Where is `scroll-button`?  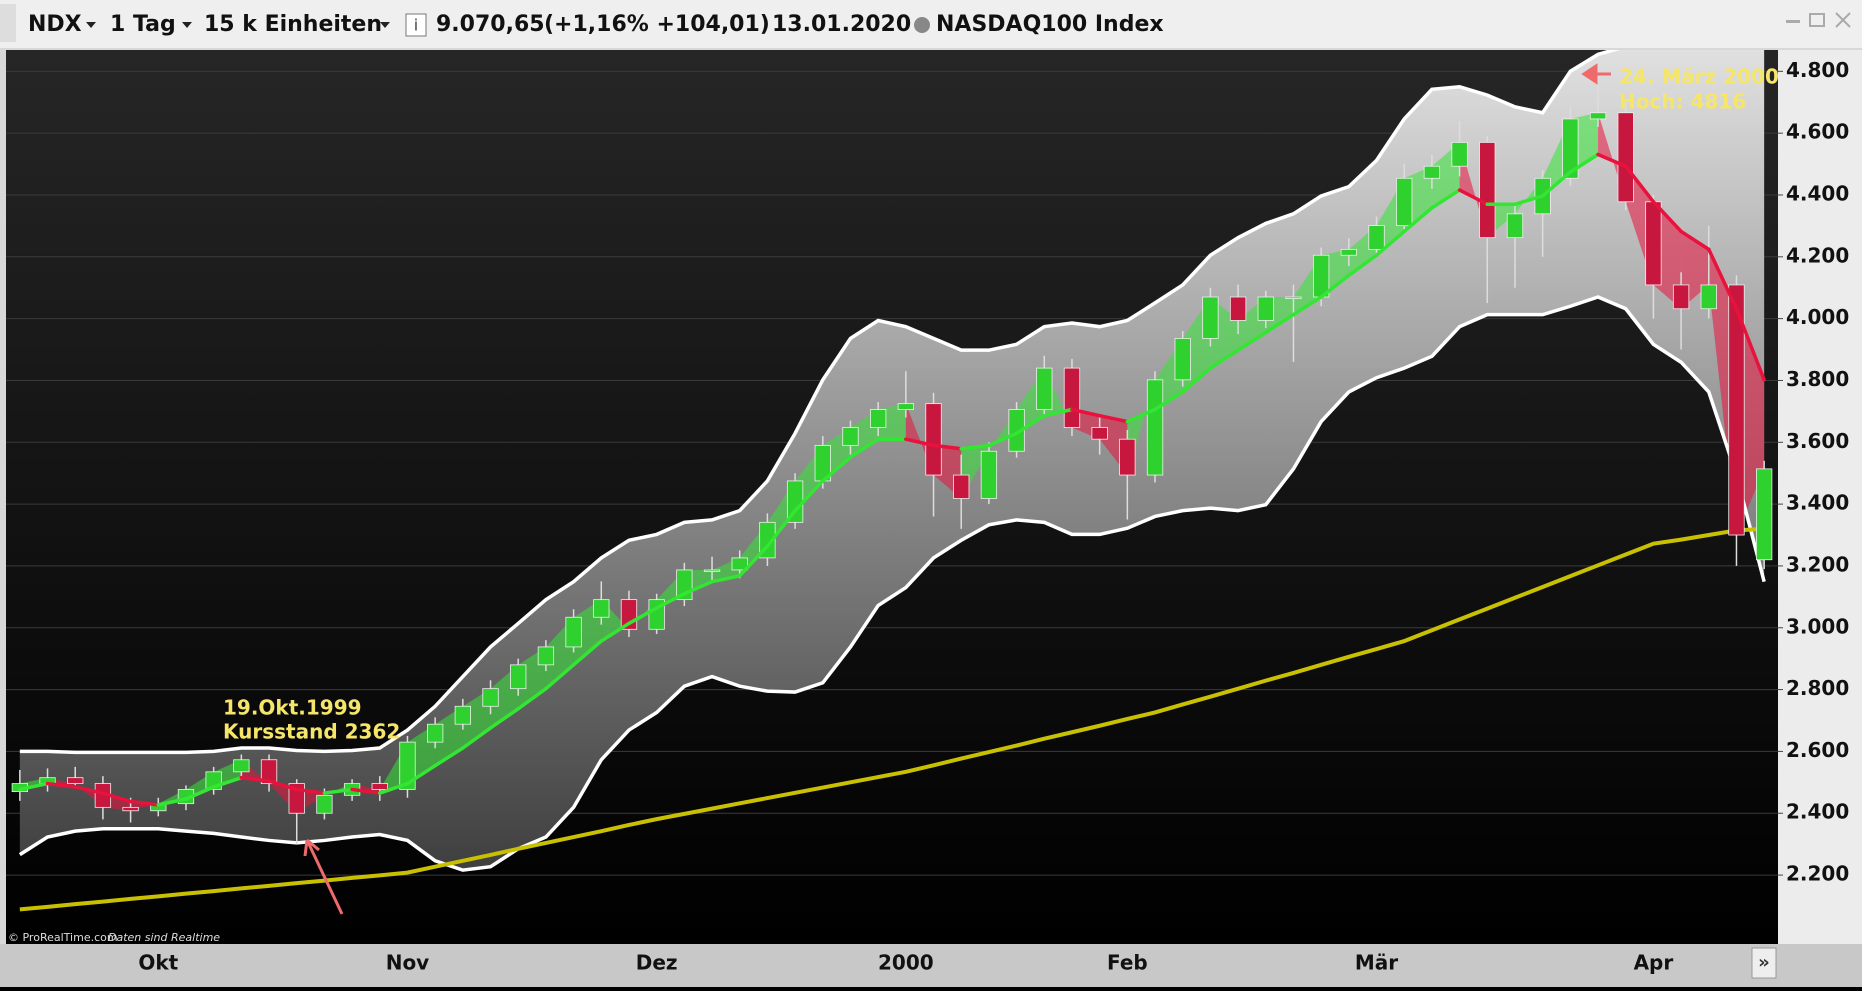 scroll-button is located at coordinates (1764, 963).